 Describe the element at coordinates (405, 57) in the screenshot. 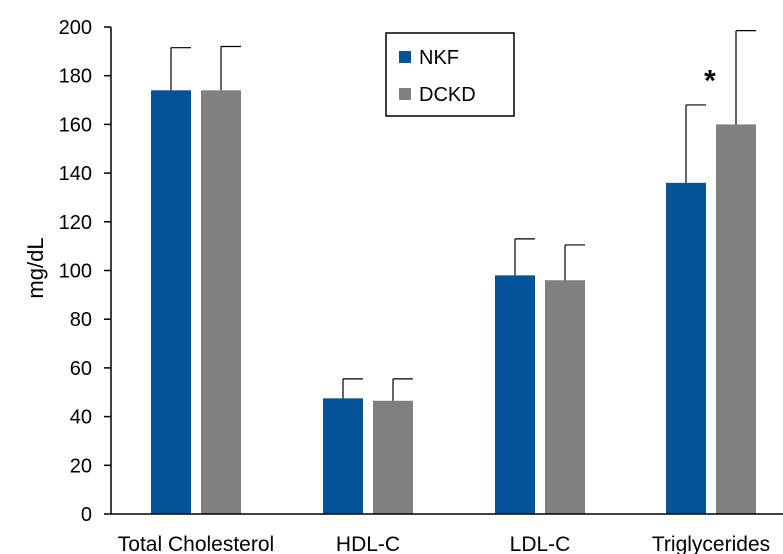

I see `legend-swatch-nkf` at that location.